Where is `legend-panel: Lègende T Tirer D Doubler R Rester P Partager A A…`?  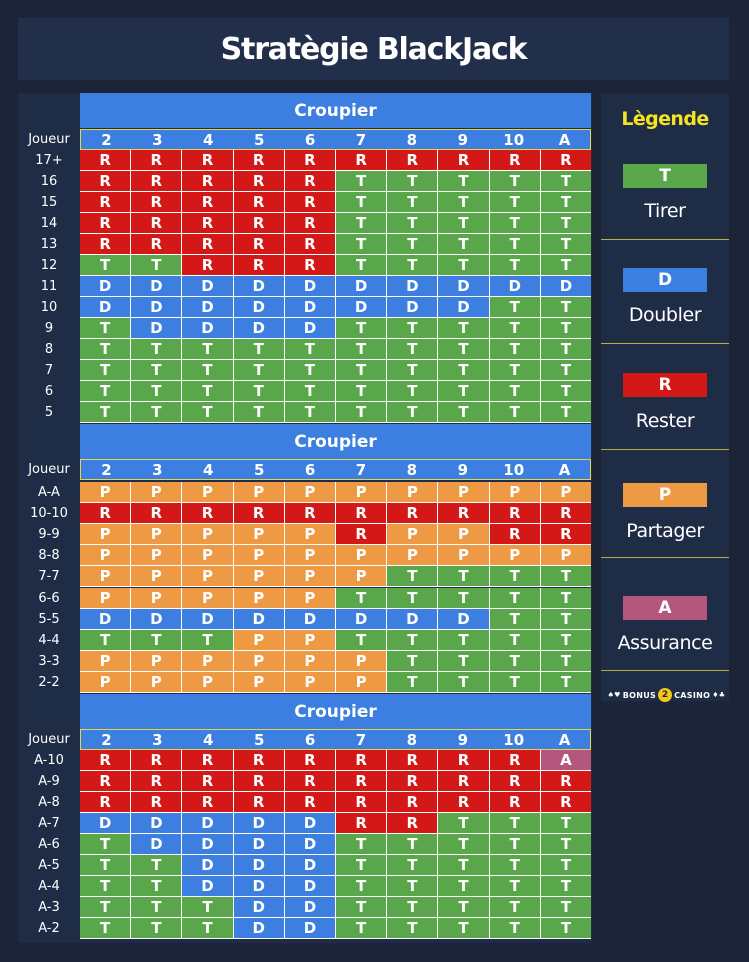
legend-panel: Lègende T Tirer D Doubler R Rester P Partager A A… is located at coordinates (665, 397).